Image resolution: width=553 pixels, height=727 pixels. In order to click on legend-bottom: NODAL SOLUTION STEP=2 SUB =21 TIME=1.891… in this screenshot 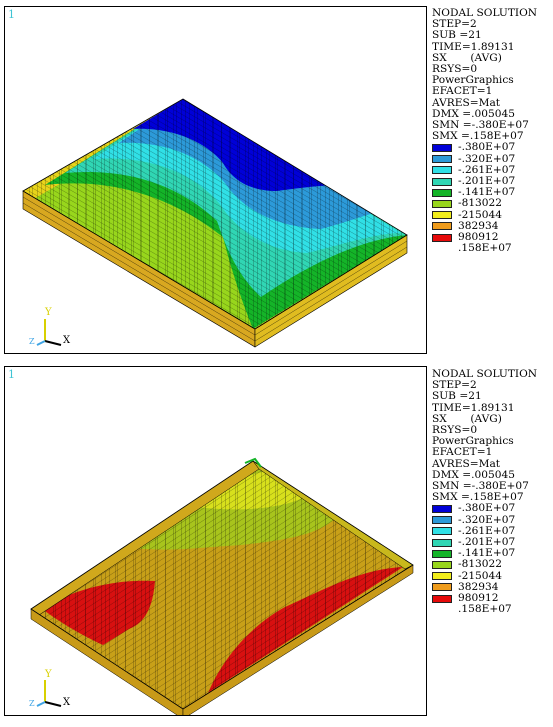, I will do `click(491, 492)`.